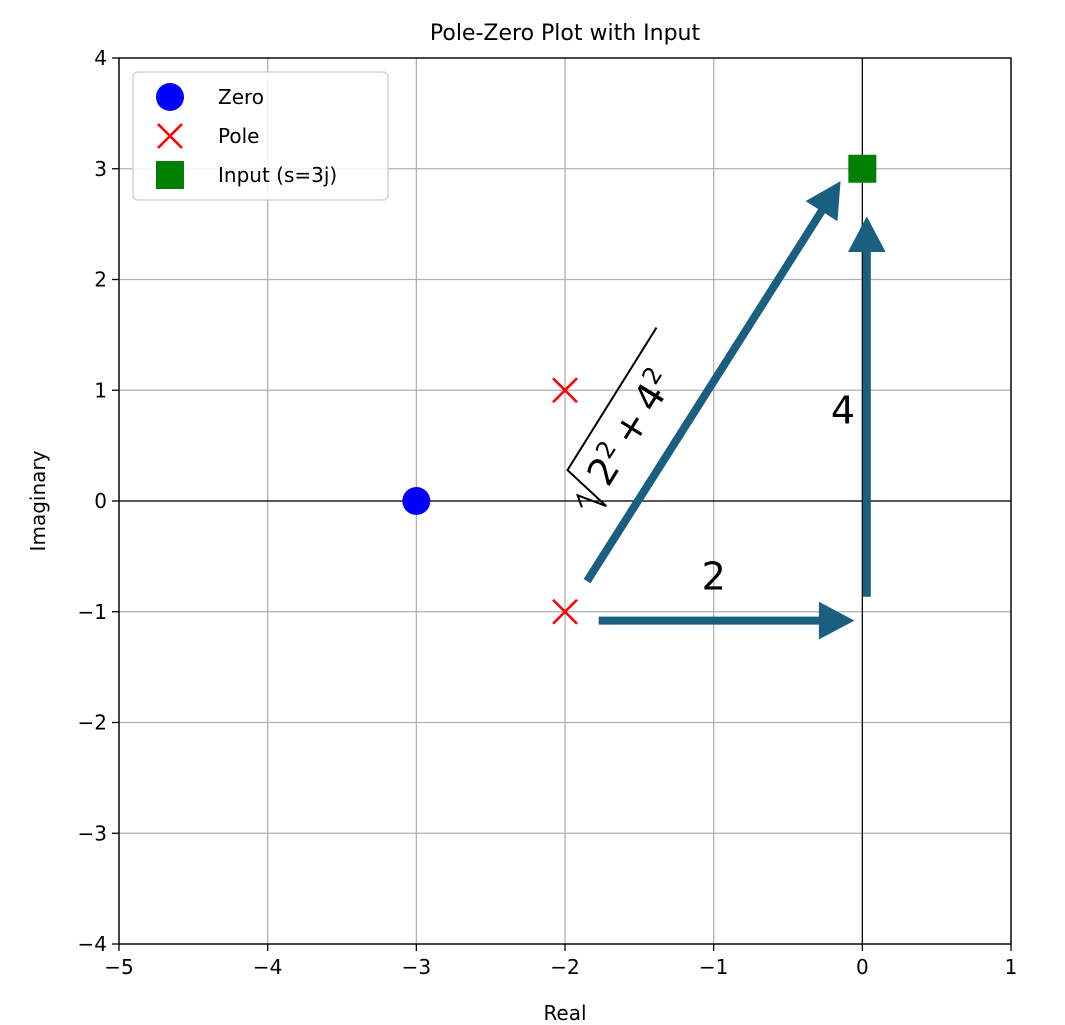 The width and height of the screenshot is (1065, 1025). What do you see at coordinates (241, 97) in the screenshot?
I see `legend-entry-label: Zero` at bounding box center [241, 97].